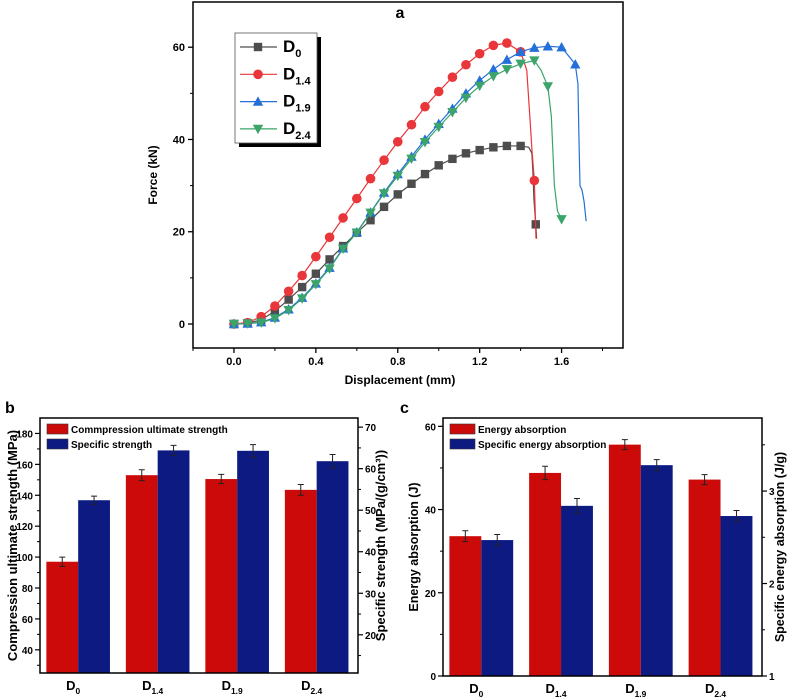 This screenshot has width=791, height=699. I want to click on x-tick-label-a: 0.4, so click(316, 362).